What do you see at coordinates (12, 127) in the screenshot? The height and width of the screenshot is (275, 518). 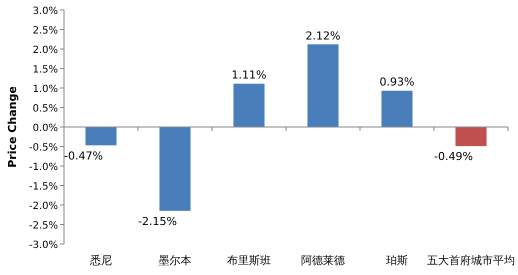 I see `y-axis-title: Price Change` at bounding box center [12, 127].